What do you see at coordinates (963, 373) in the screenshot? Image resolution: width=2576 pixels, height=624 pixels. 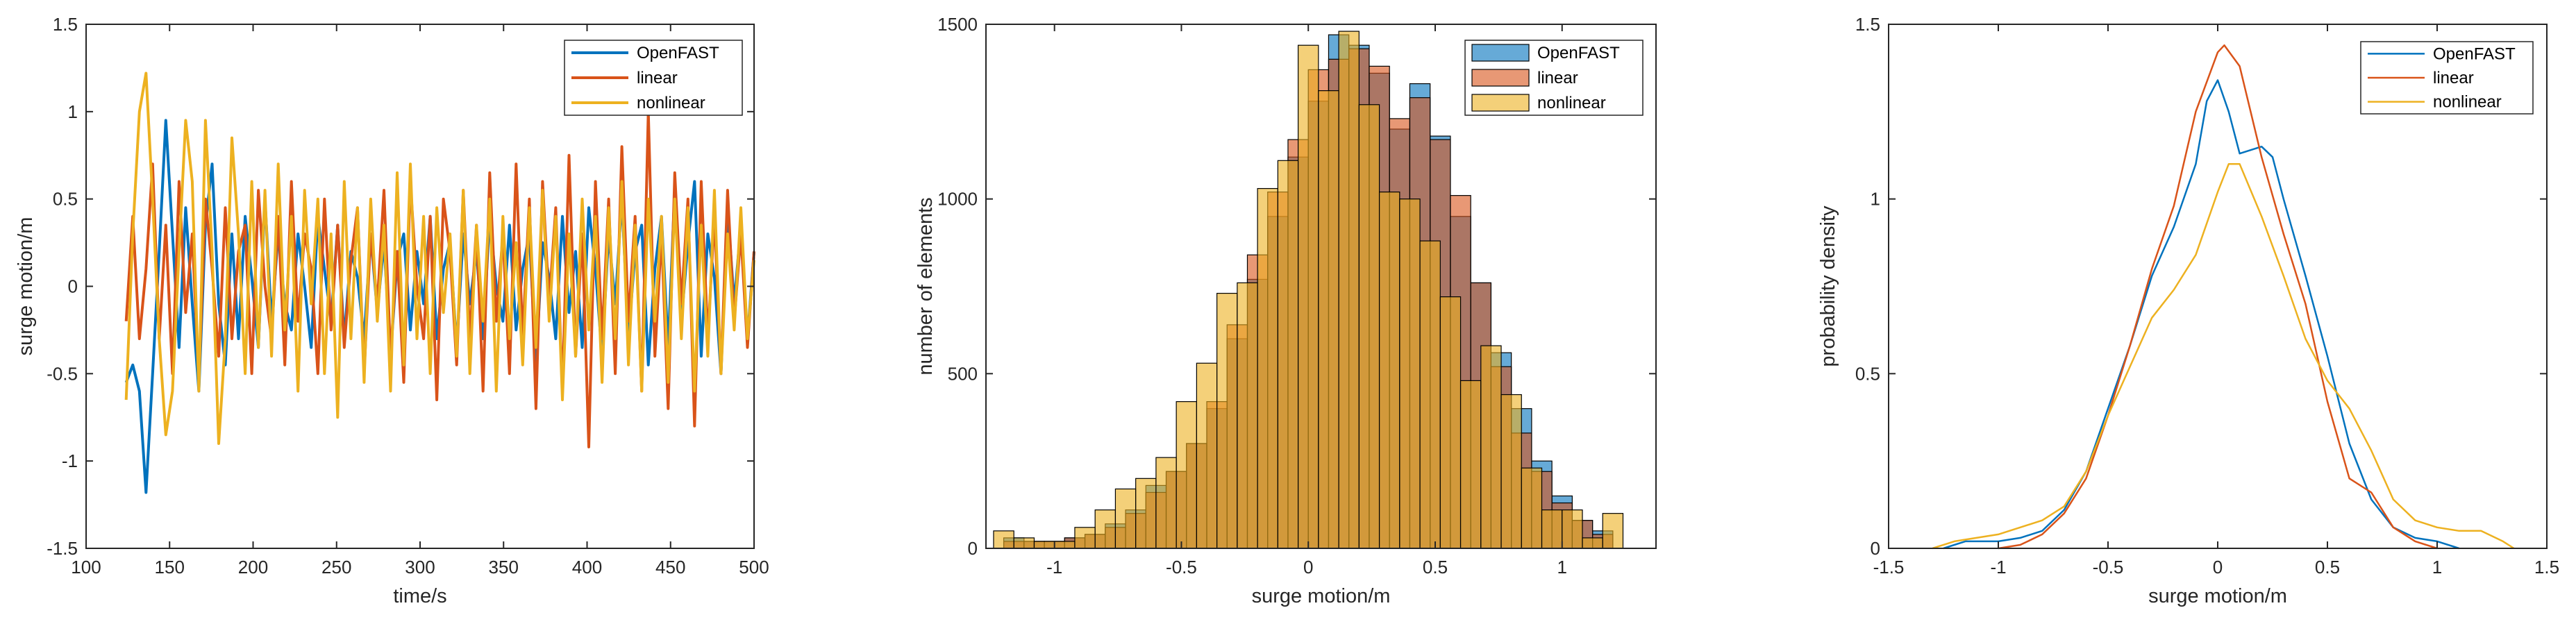 I see `y-tick-label: 500` at bounding box center [963, 373].